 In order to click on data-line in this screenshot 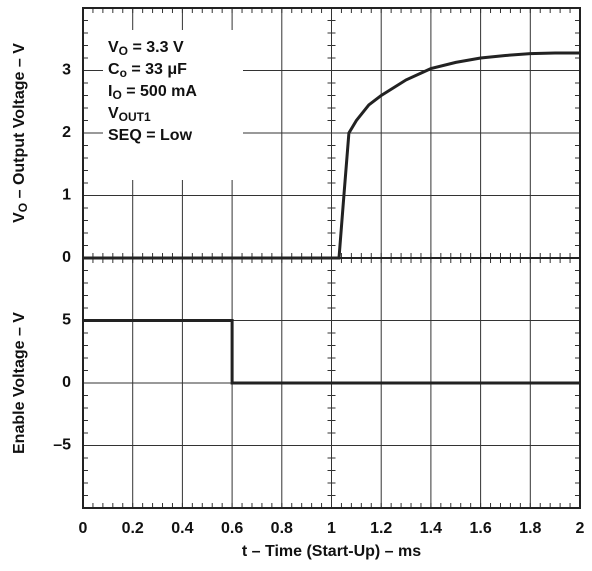, I will do `click(331, 352)`.